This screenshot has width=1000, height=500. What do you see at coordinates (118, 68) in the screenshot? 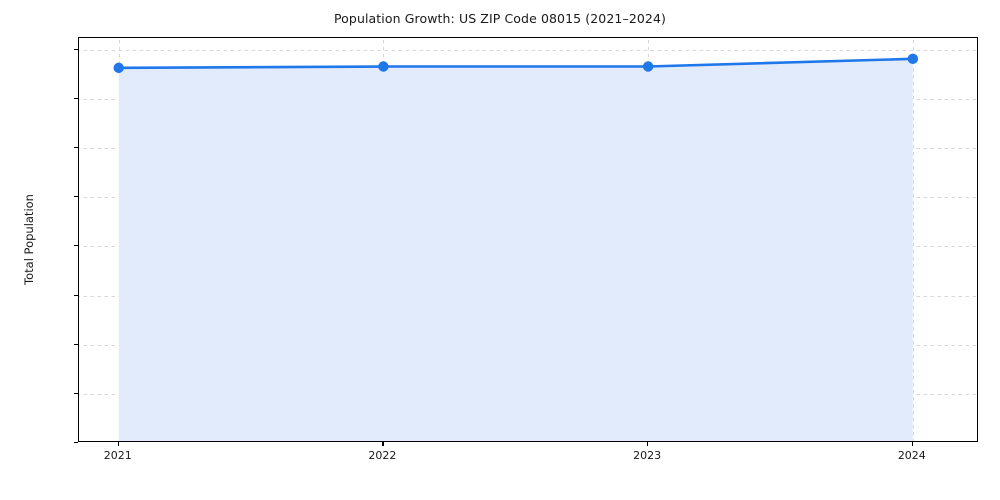
I see `data-point-2021` at bounding box center [118, 68].